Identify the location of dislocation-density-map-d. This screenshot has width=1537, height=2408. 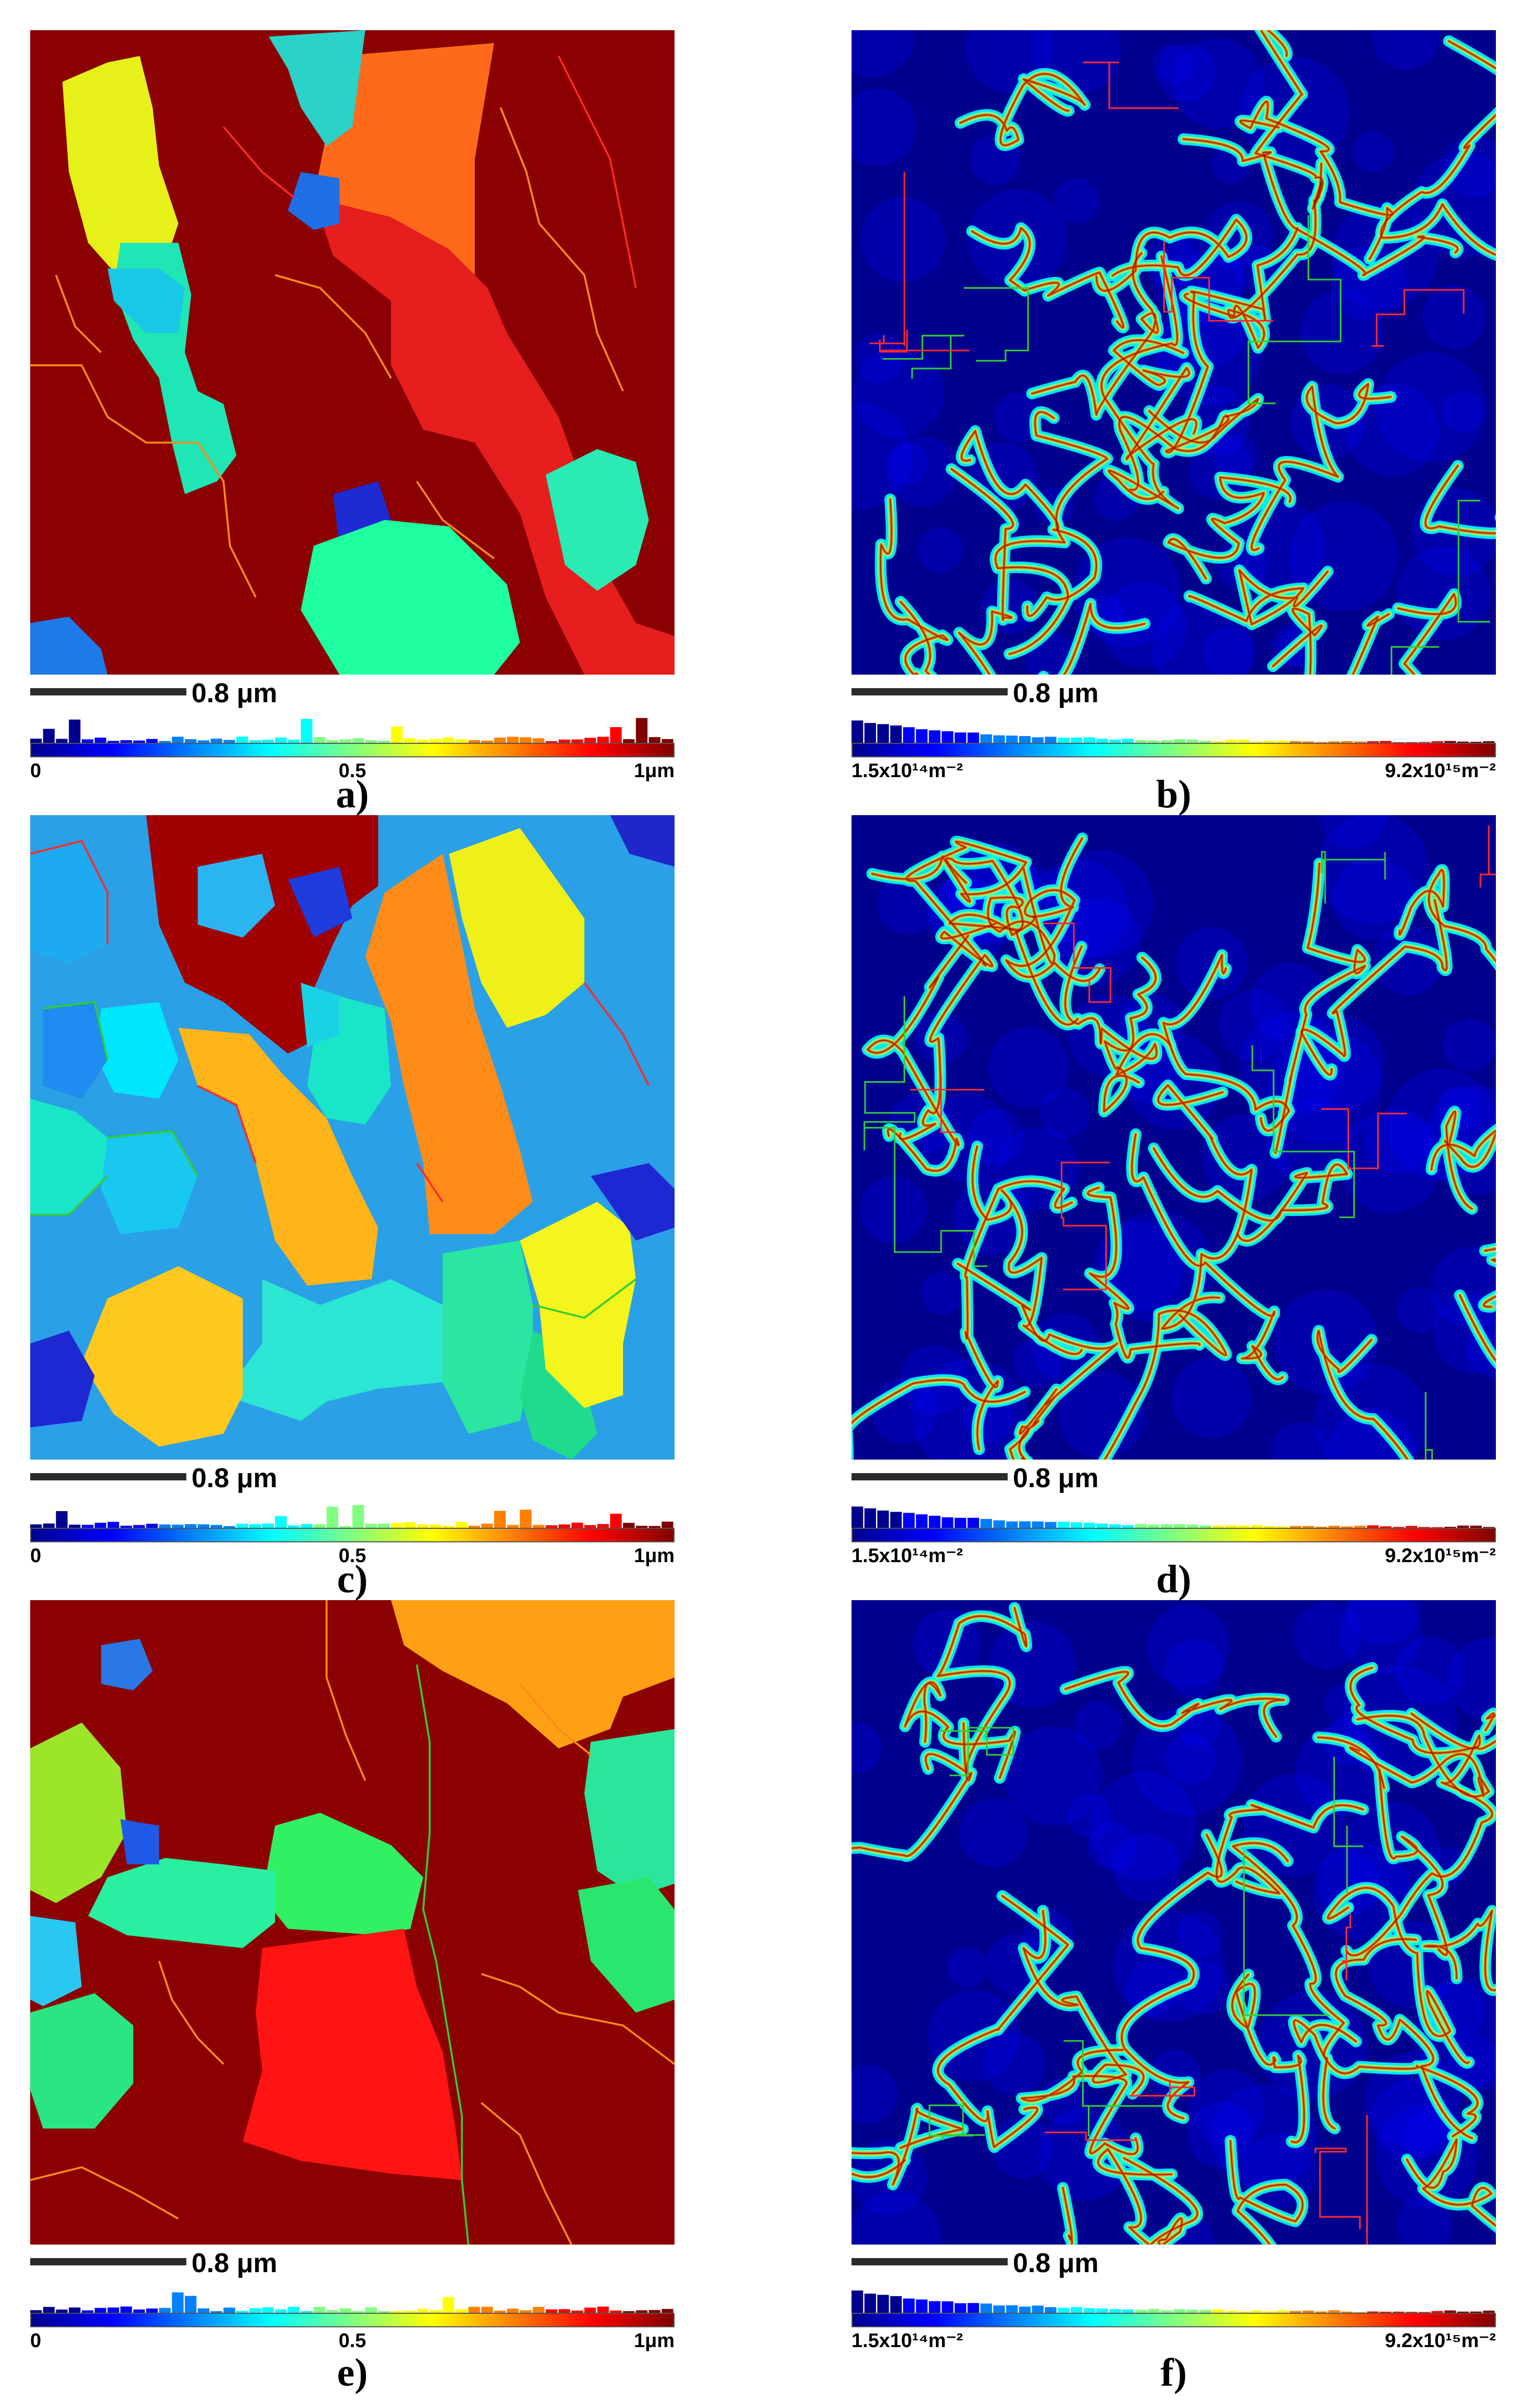
(1174, 1137).